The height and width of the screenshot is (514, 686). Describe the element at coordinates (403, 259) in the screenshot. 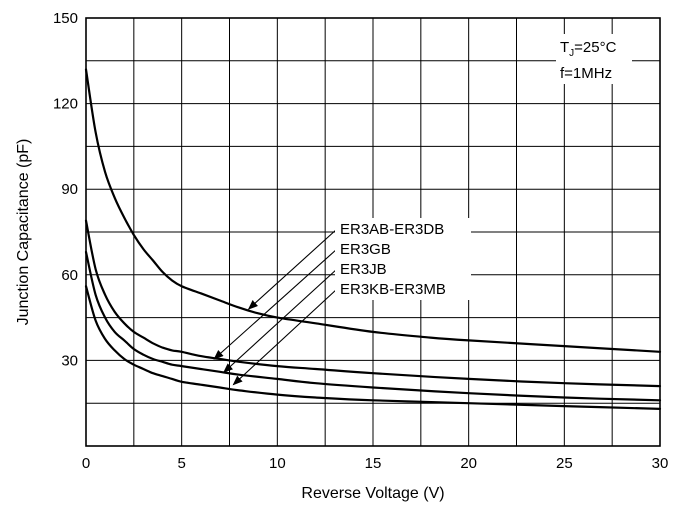

I see `legend-box` at that location.